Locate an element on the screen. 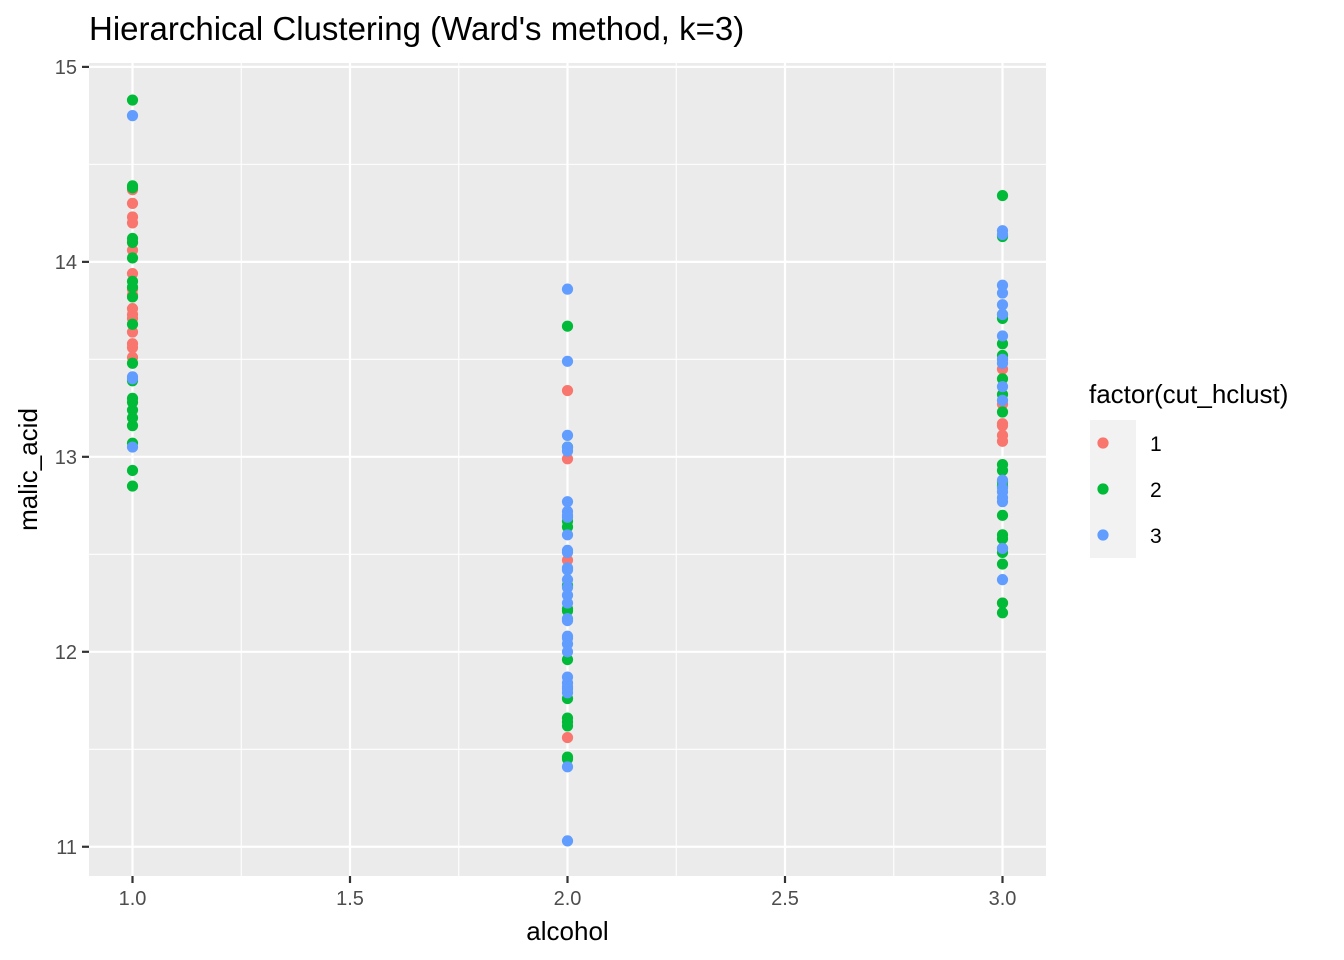 This screenshot has width=1344, height=960. y-tick-label: 11 is located at coordinates (66, 848).